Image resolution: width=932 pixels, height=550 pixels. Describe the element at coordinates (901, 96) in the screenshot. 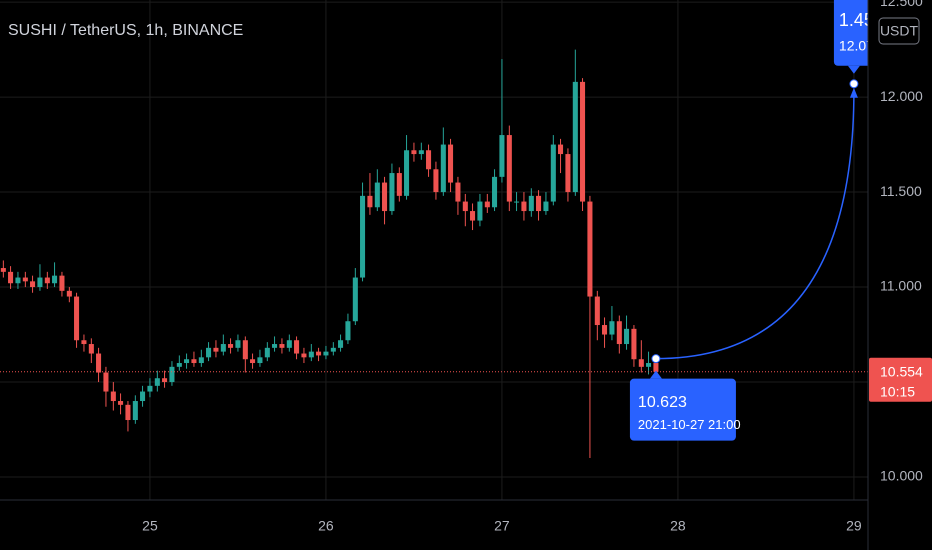

I see `y-tick-label: 12.000` at that location.